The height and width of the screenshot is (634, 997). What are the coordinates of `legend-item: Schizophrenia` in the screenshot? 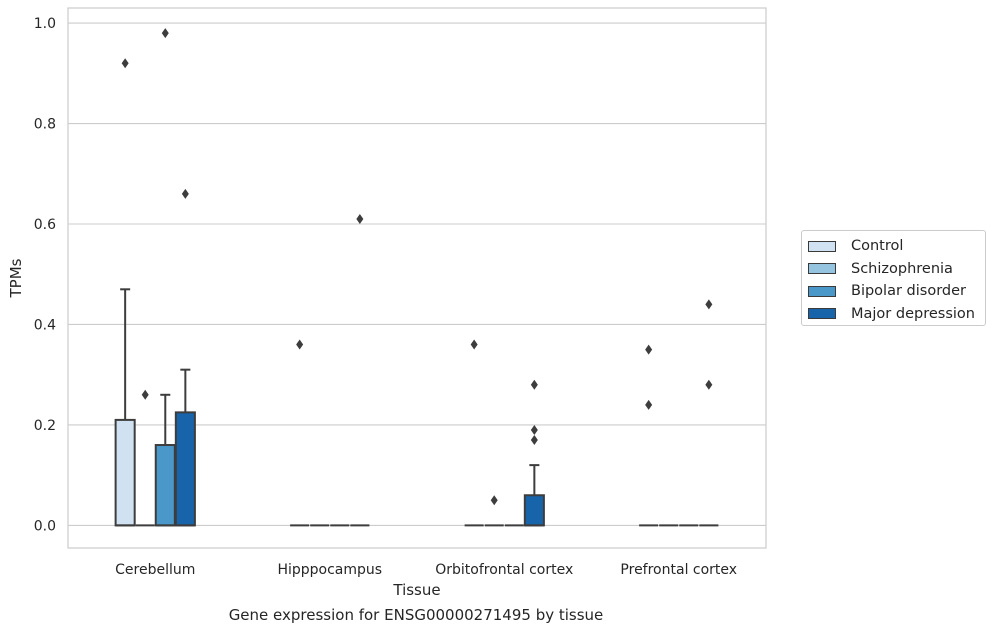 It's located at (893, 269).